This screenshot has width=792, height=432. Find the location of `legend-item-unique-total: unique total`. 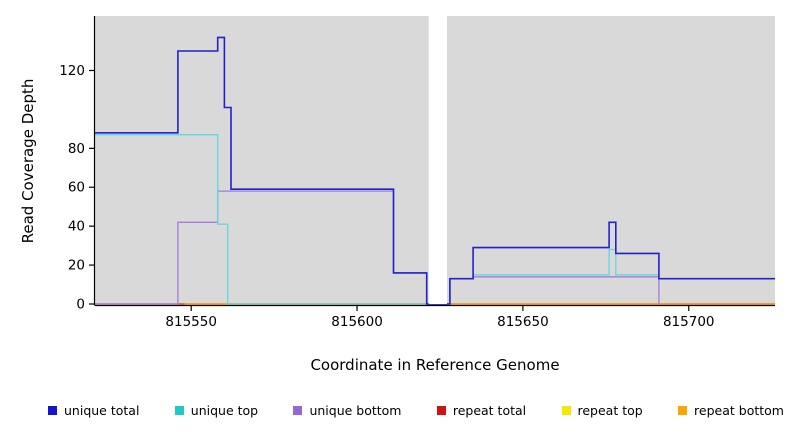

legend-item-unique-total: unique total is located at coordinates (93, 410).